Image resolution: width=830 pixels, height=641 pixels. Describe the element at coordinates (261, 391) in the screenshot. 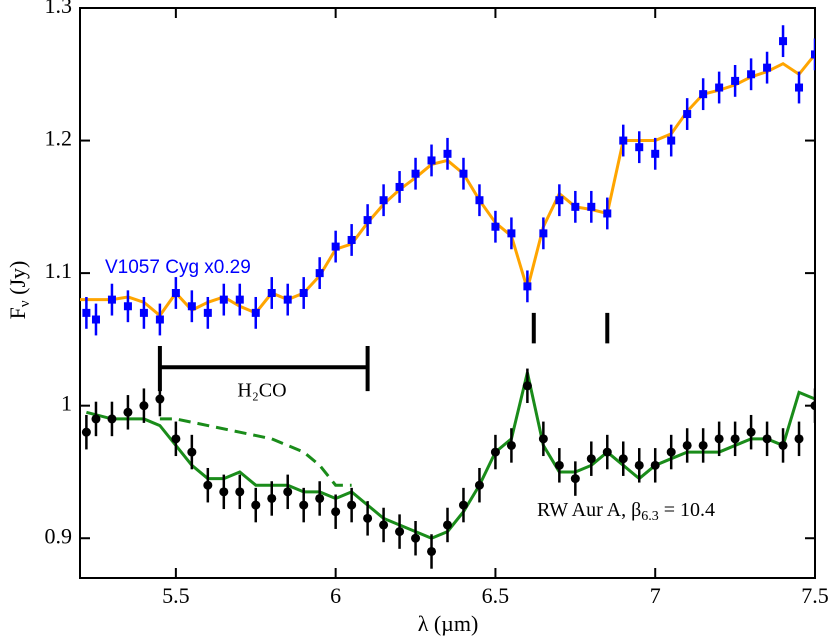

I see `bracket-label: H₂CO` at that location.